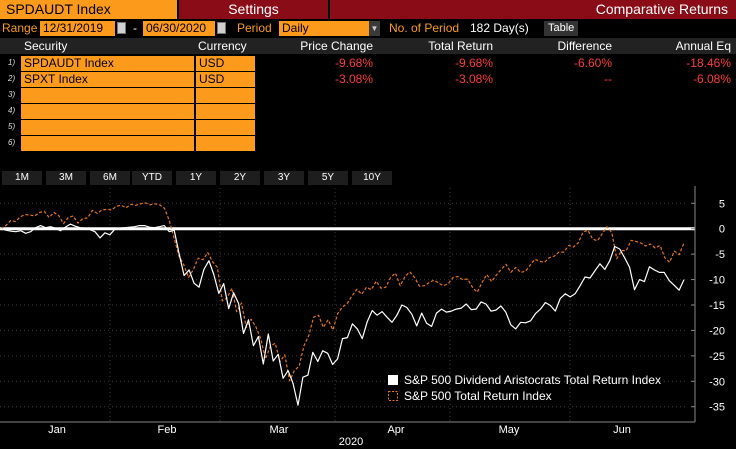 The image size is (736, 449). What do you see at coordinates (722, 204) in the screenshot?
I see `y-tick-label: 5` at bounding box center [722, 204].